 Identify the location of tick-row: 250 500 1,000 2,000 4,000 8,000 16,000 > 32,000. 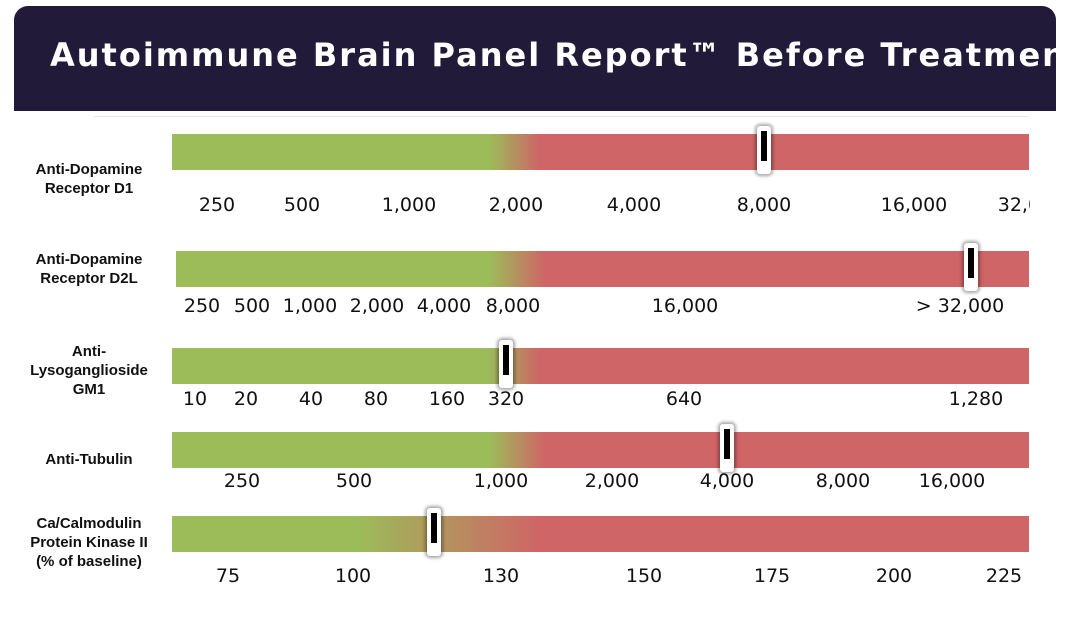
(530, 308).